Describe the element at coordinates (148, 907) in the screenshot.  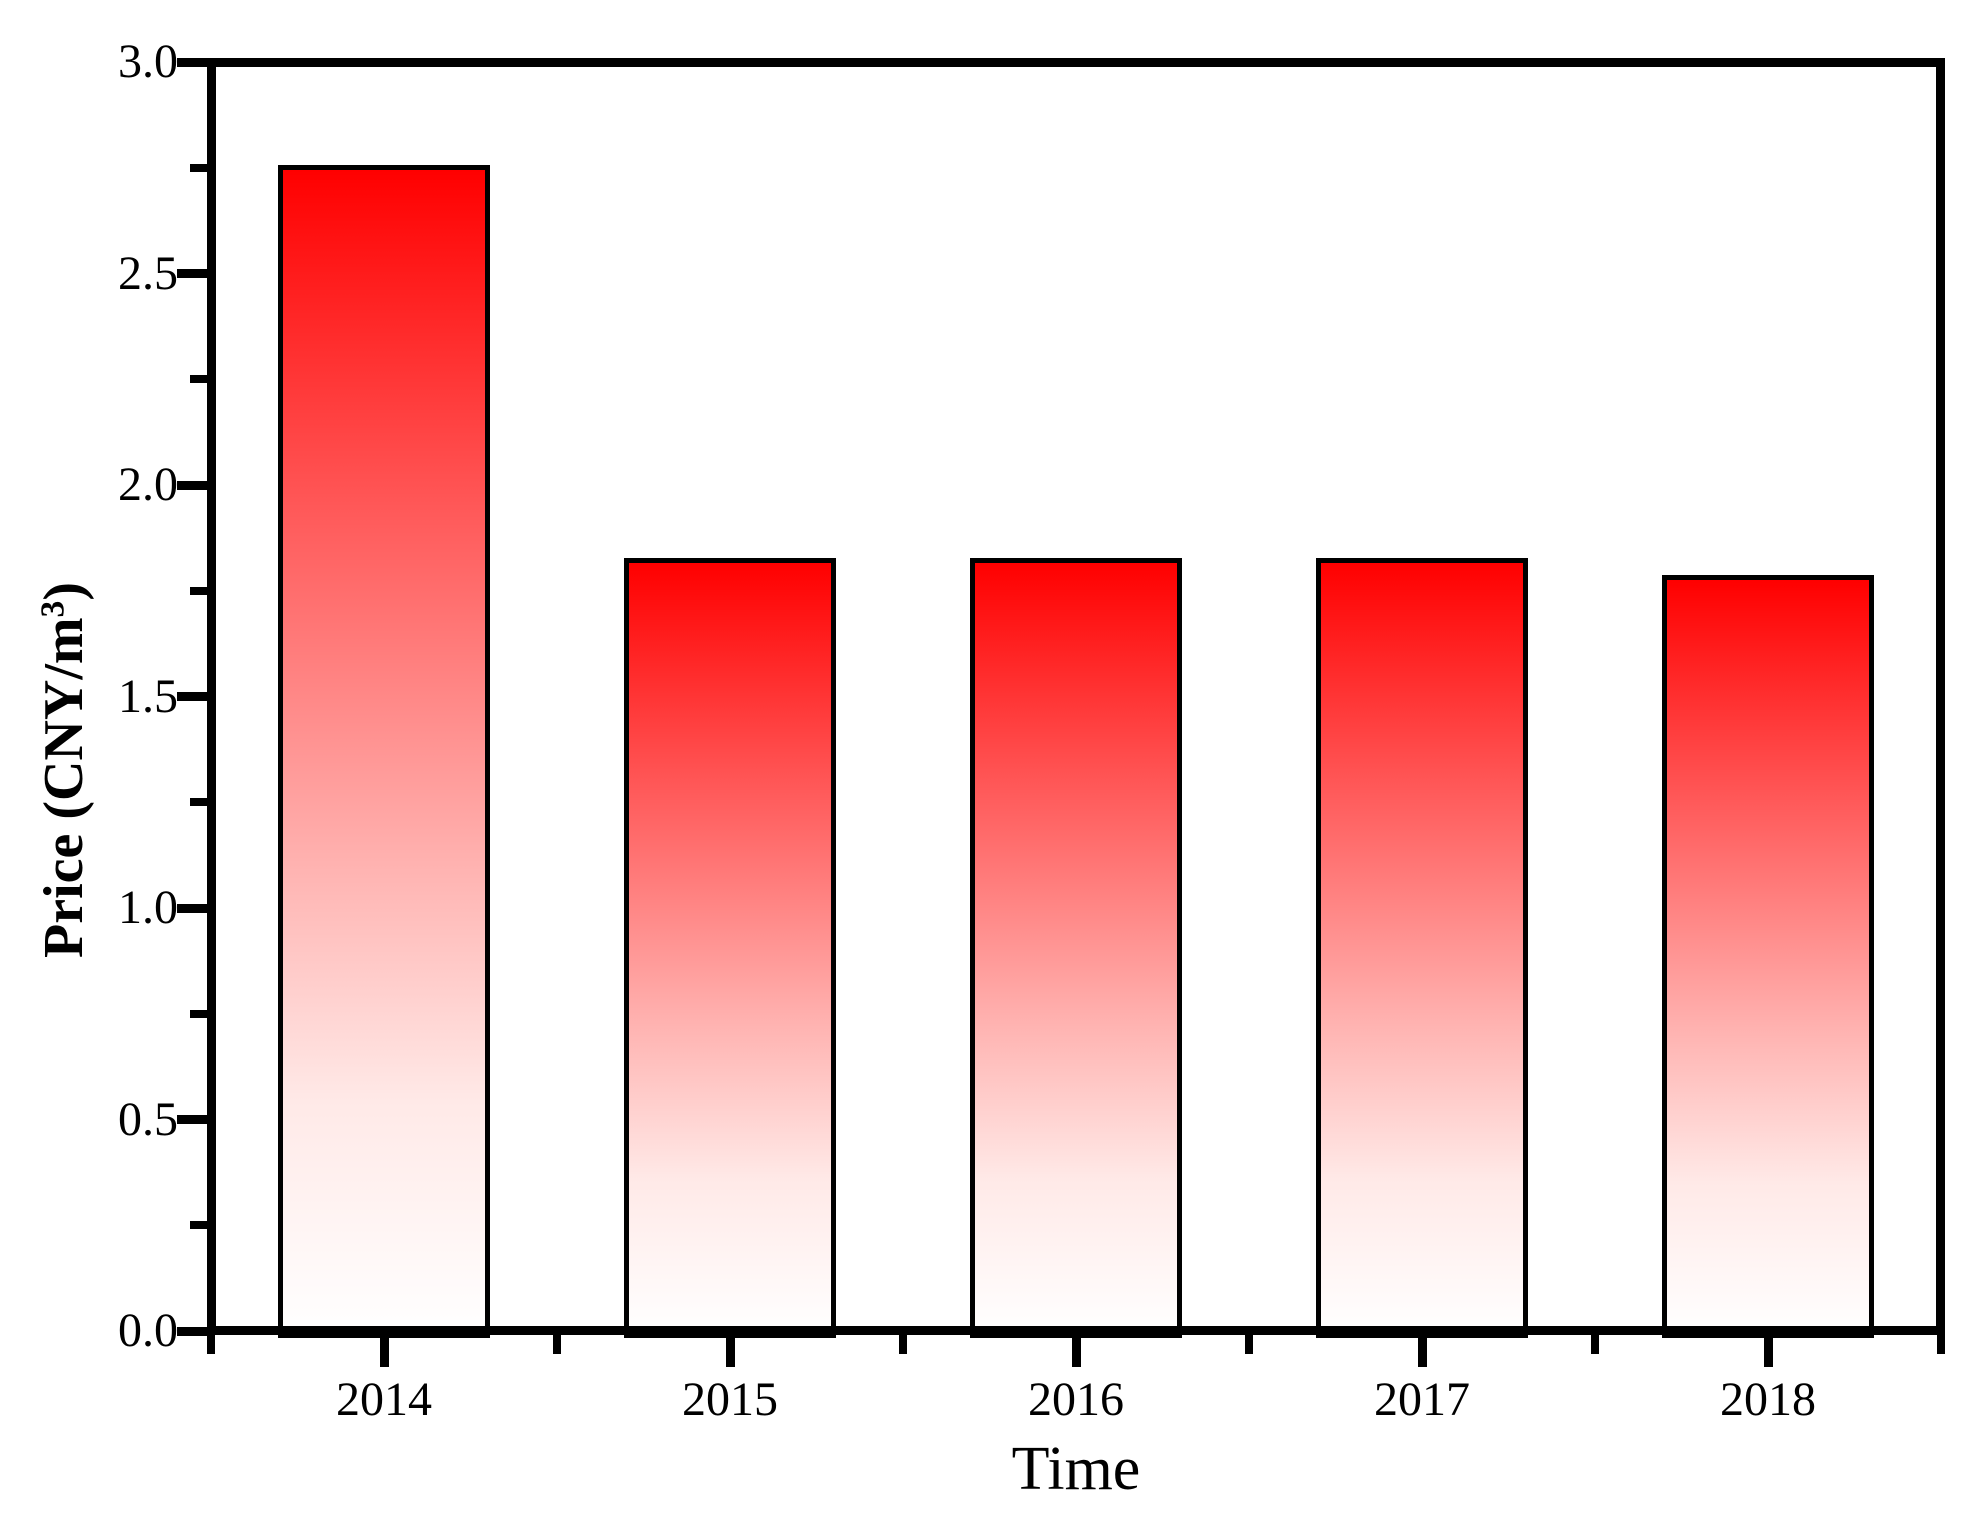
I see `y-tick-label: 1.0` at that location.